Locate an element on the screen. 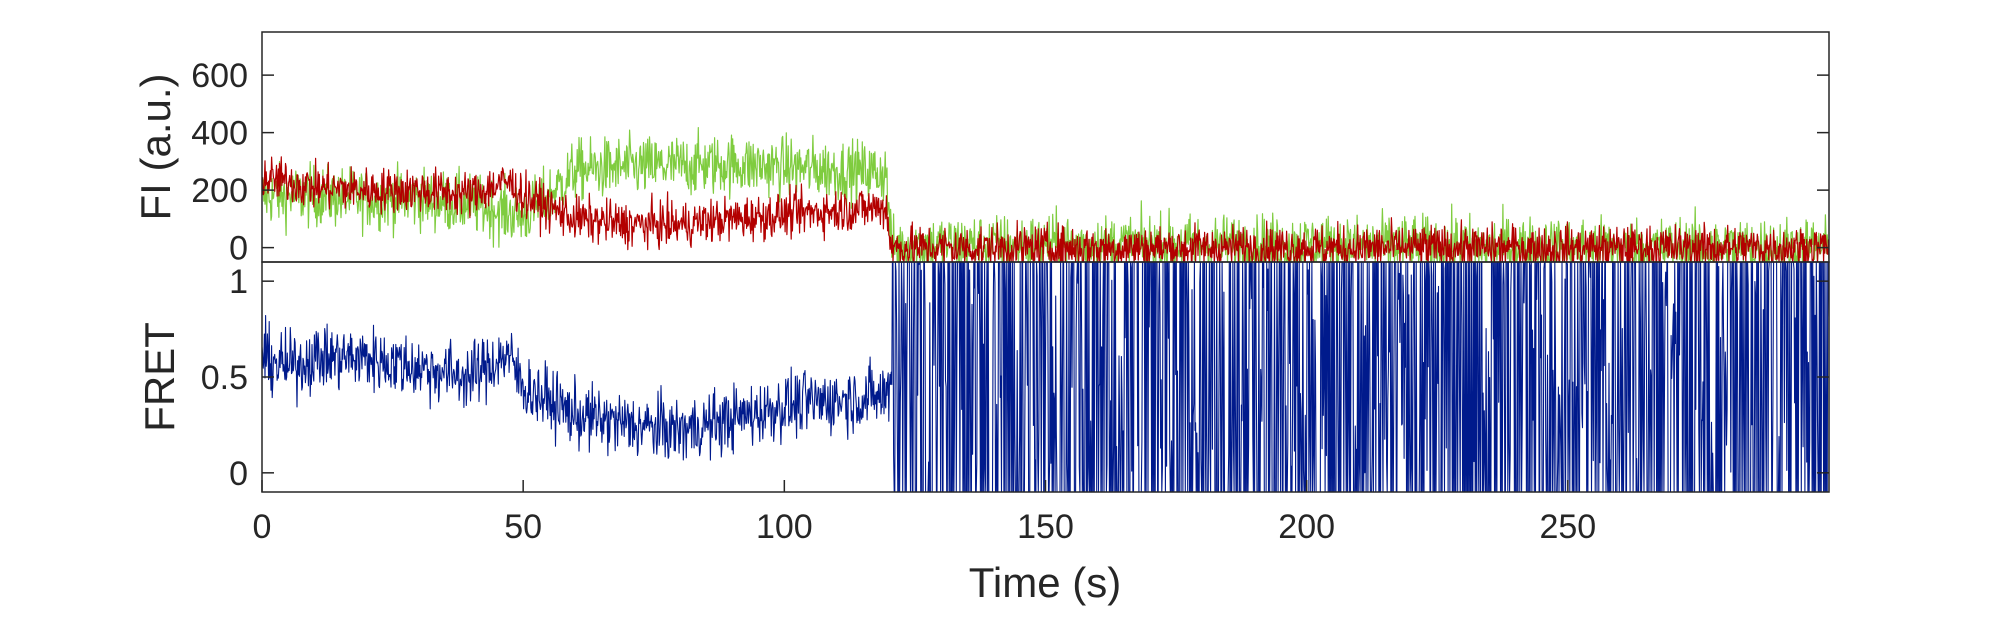  x-tick-label: 200 is located at coordinates (1306, 527).